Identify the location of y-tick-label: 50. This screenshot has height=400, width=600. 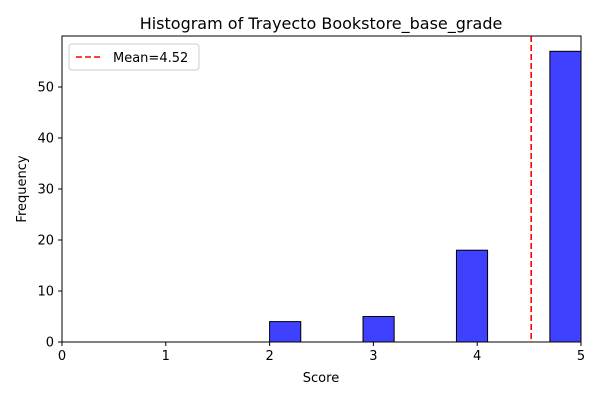
(45, 88).